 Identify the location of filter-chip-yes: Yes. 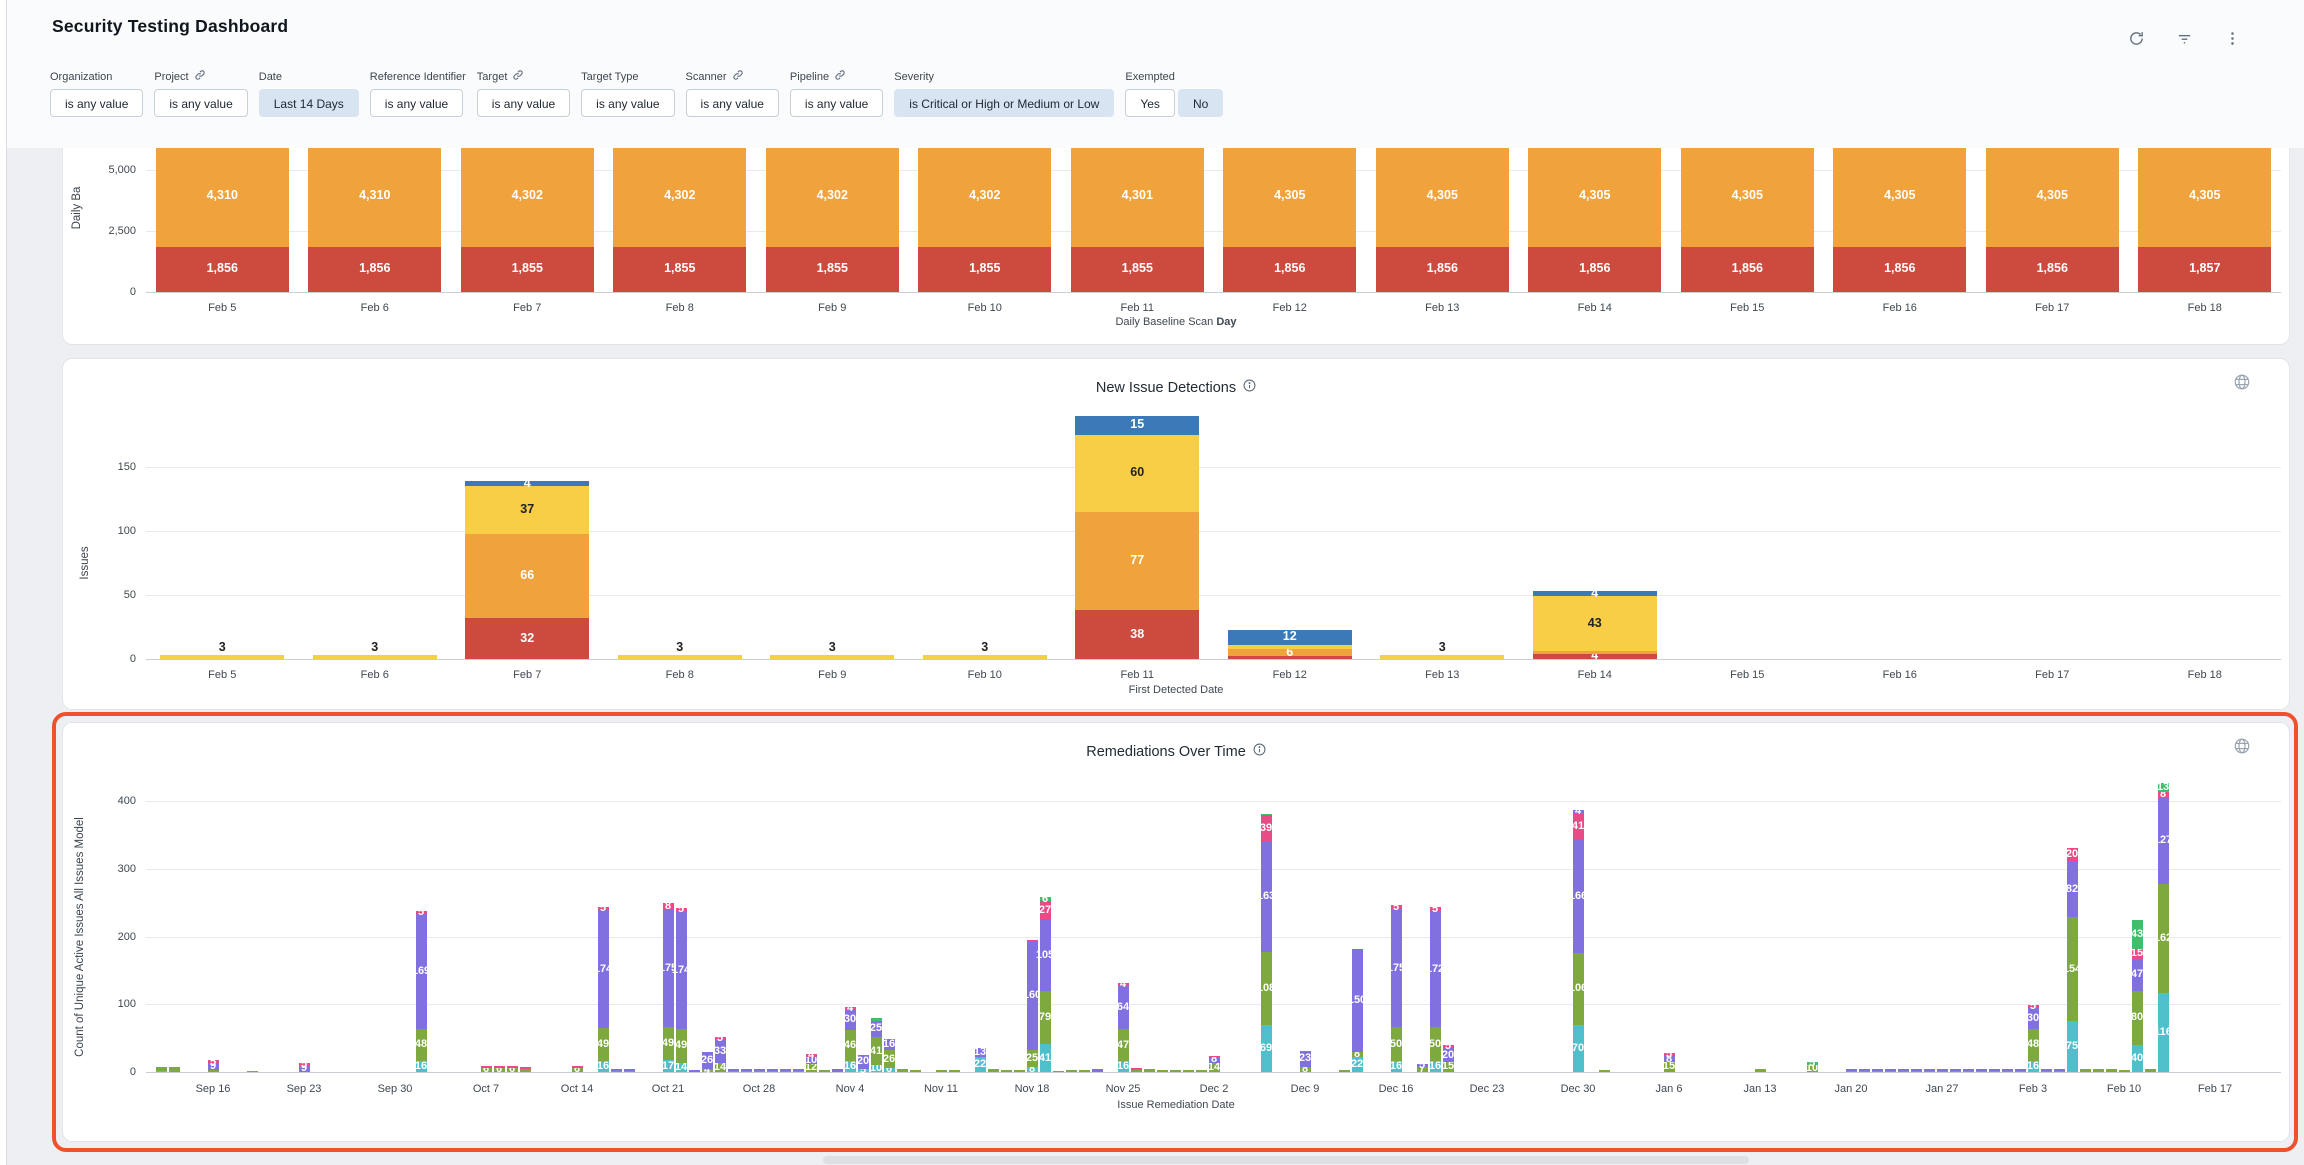
(1150, 103).